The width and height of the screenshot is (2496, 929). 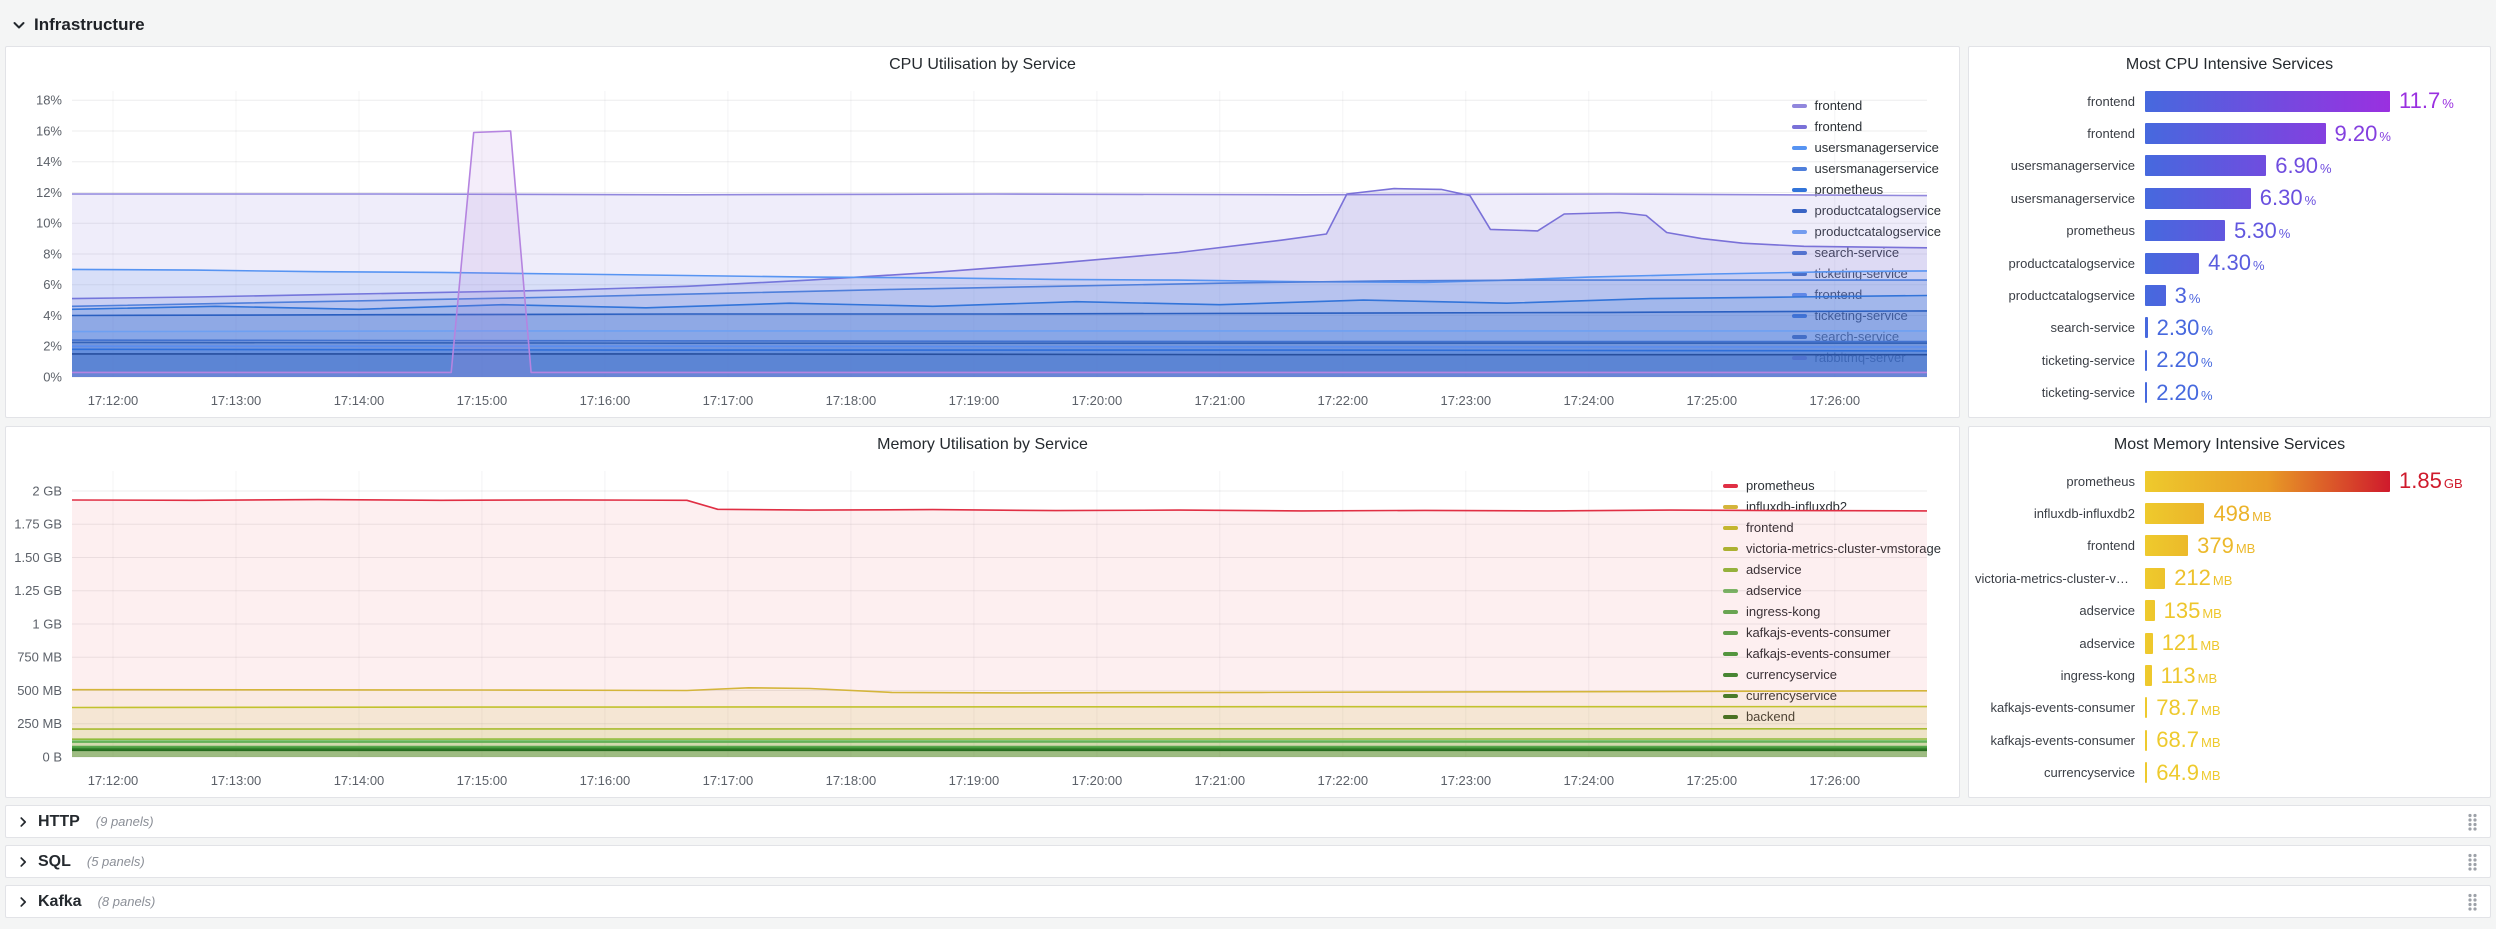 I want to click on bar-gauge-row: prometheus 1.85 GB, so click(x=2226, y=481).